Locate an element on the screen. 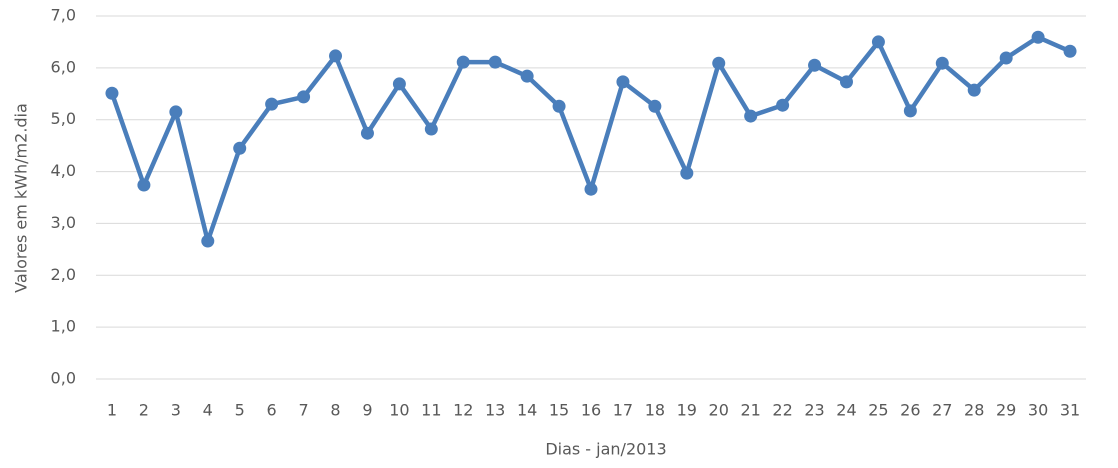 The width and height of the screenshot is (1118, 468). x-tick-label: 29 is located at coordinates (1006, 410).